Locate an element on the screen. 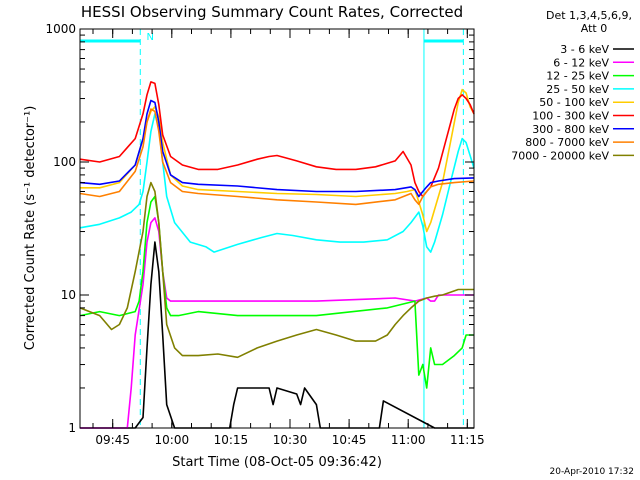 This screenshot has height=480, width=640. legend-header-line-2: Att 0 is located at coordinates (594, 28).